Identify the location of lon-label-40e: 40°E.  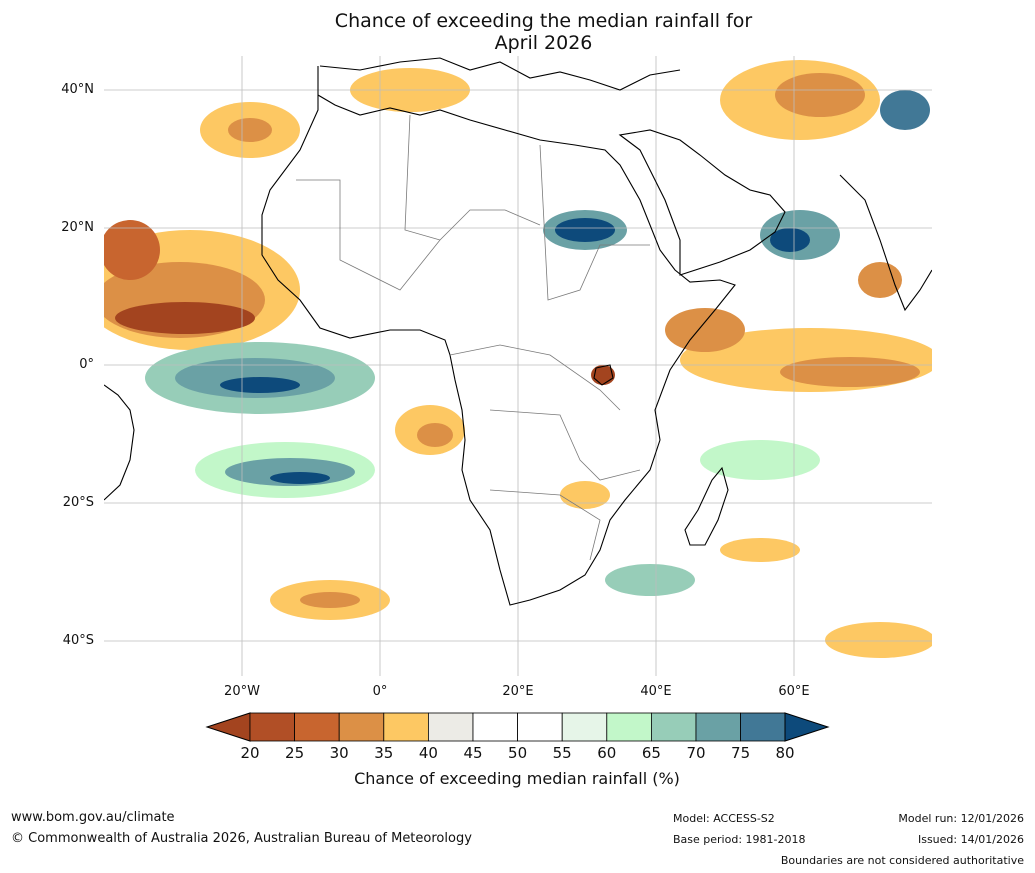
(656, 691).